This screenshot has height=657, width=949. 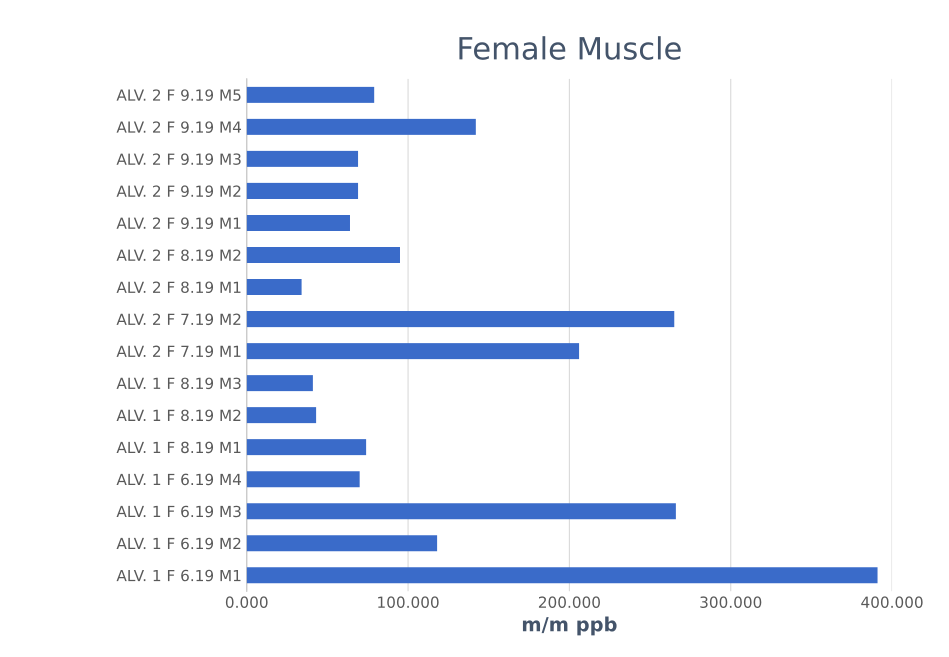 I want to click on y-tick-label: ALV. 1 F 8.19 M1, so click(x=178, y=448).